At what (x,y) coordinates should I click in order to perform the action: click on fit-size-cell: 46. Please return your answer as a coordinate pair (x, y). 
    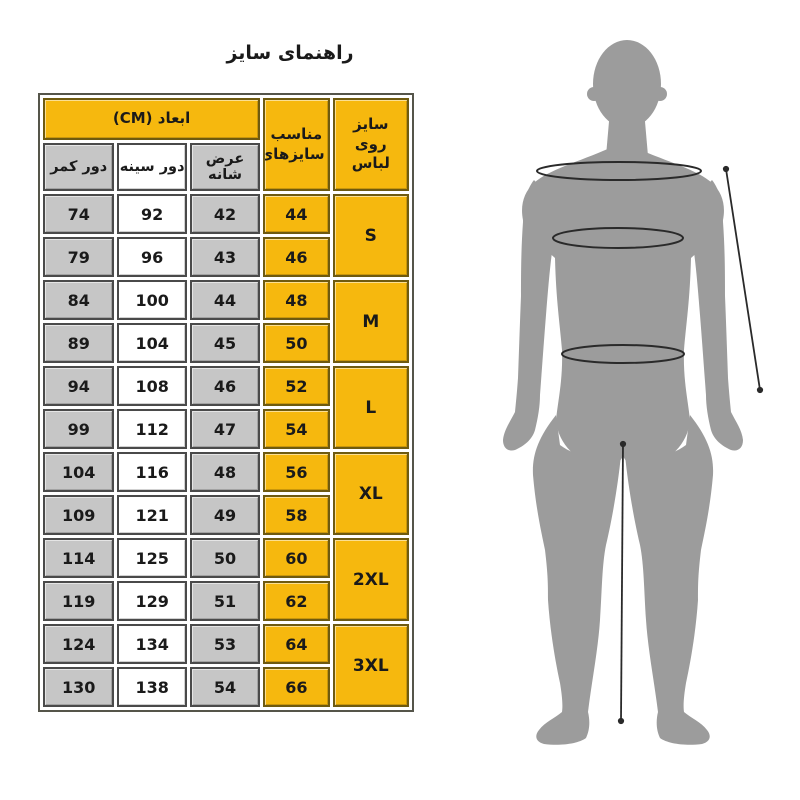
    Looking at the image, I should click on (296, 257).